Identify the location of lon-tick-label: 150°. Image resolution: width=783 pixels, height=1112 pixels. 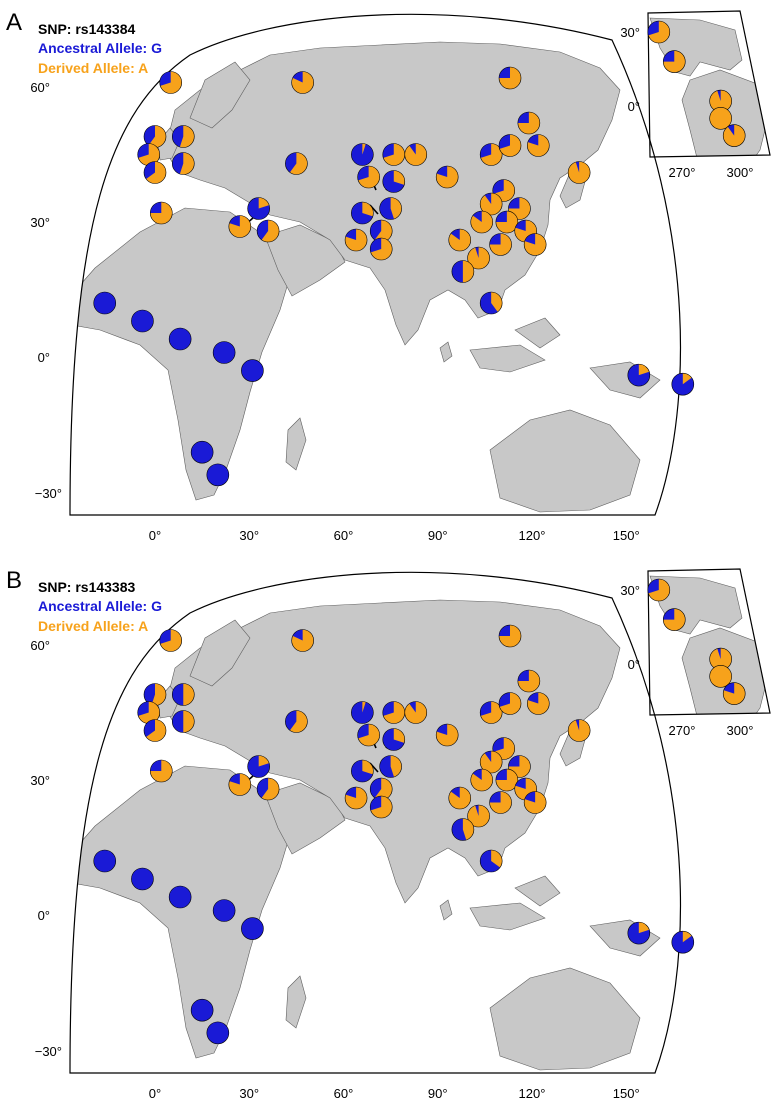
(626, 535).